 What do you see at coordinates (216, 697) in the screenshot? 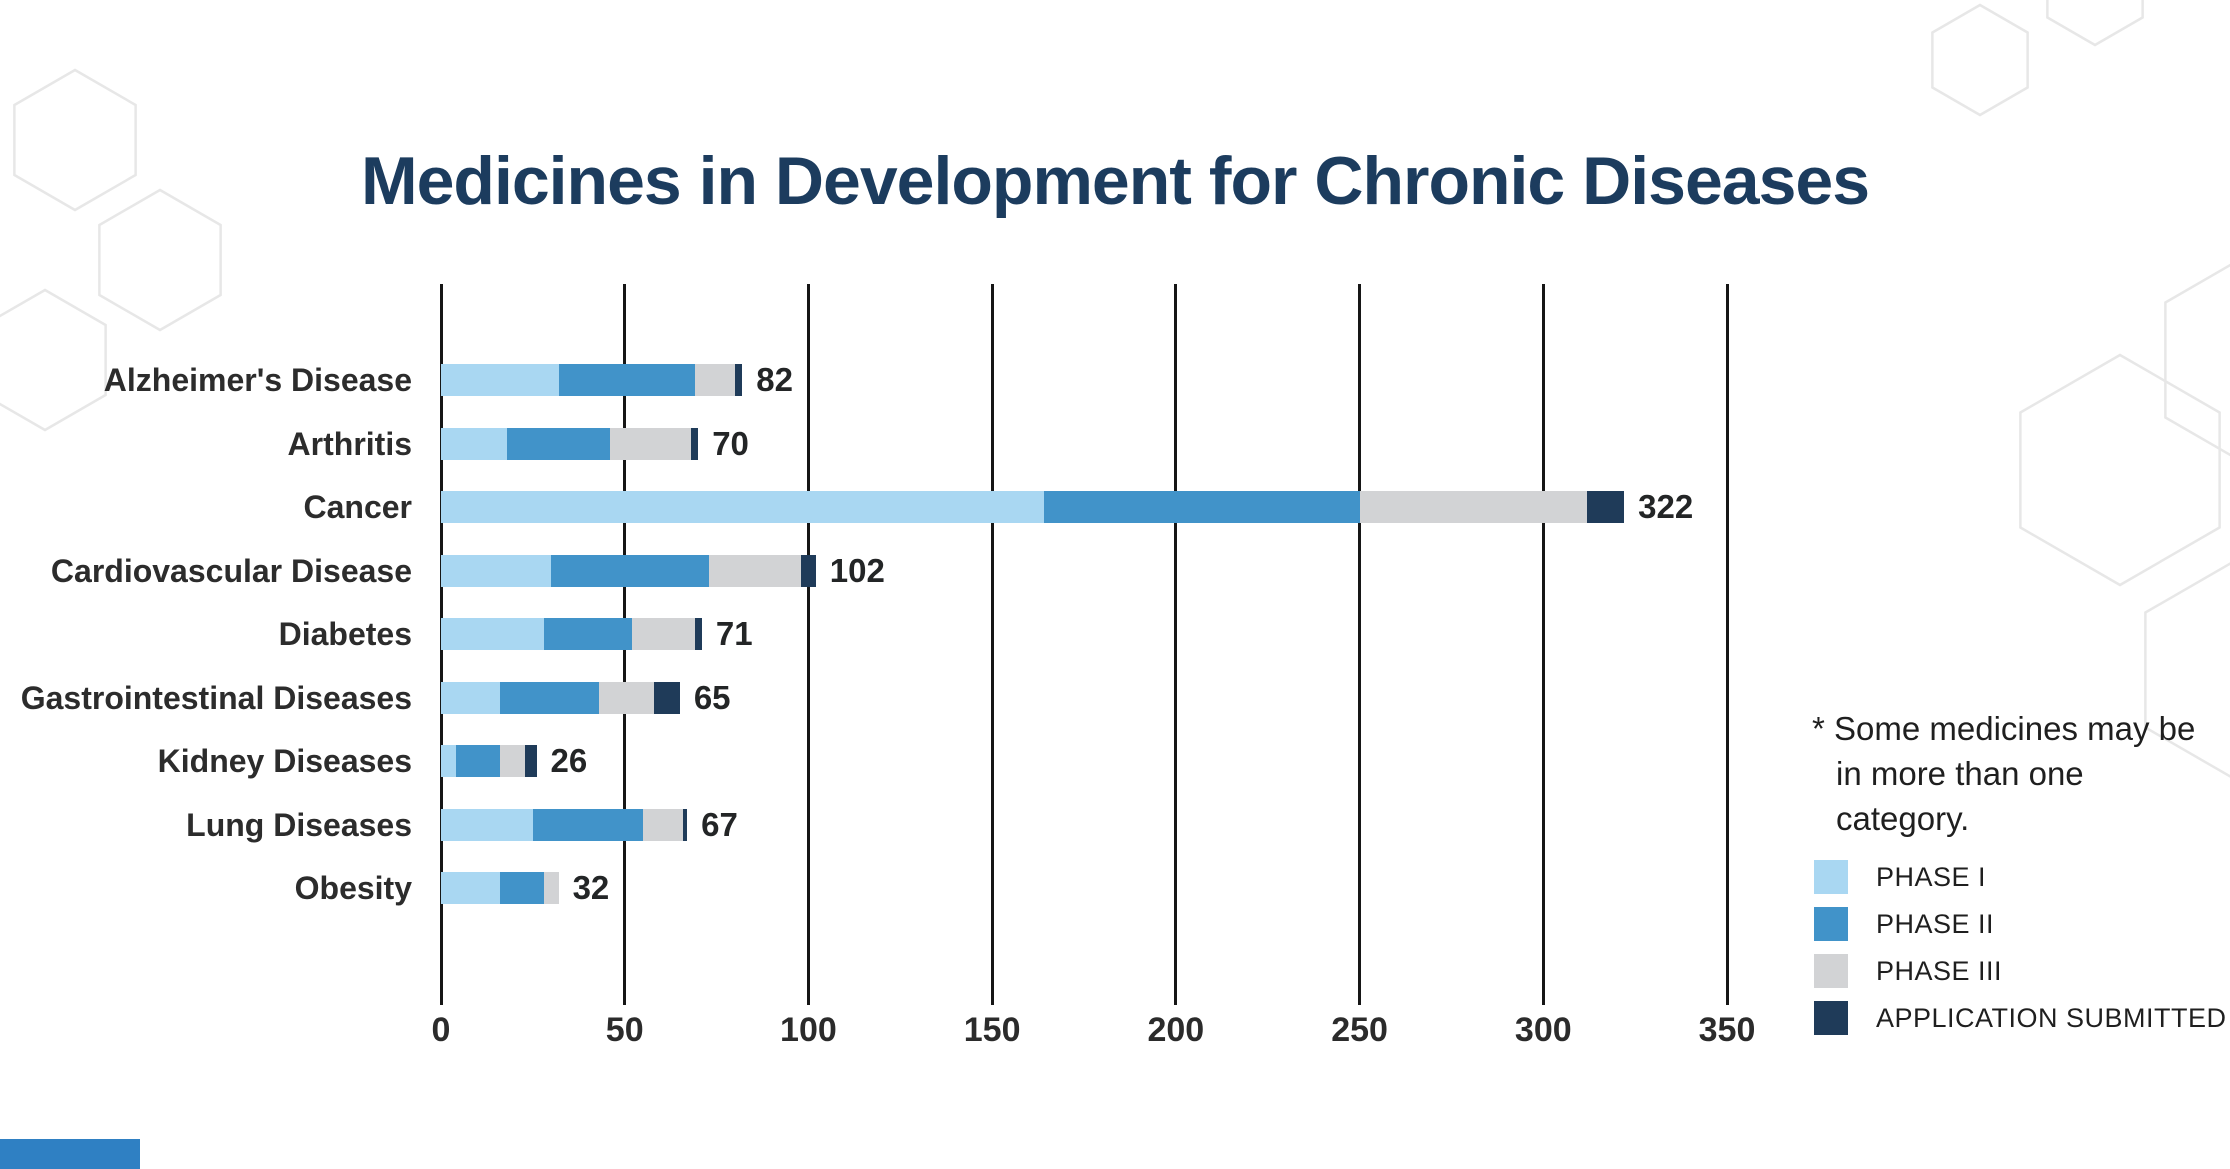
I see `category-label: Gastrointestinal Diseases` at bounding box center [216, 697].